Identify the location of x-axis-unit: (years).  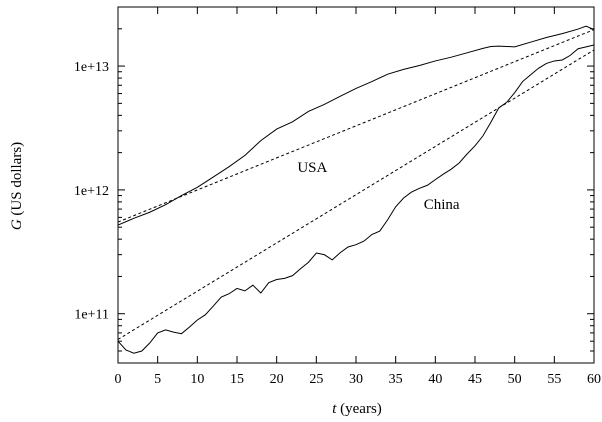
(358, 409).